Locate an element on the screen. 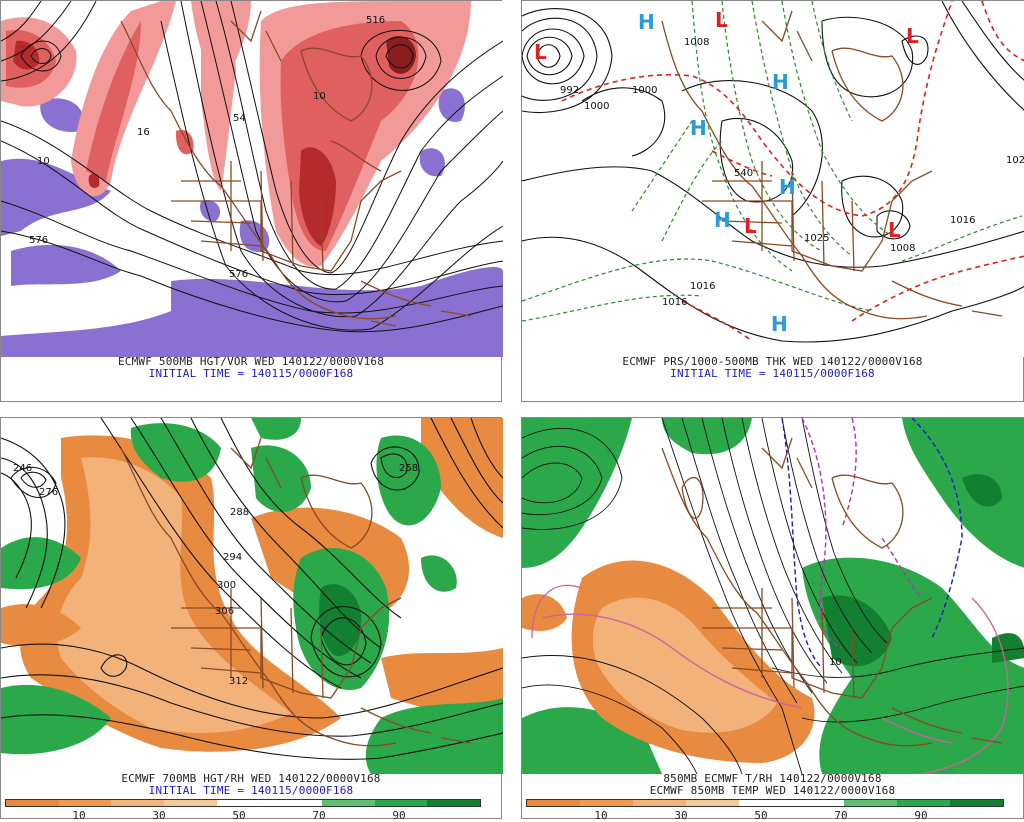 This screenshot has height=822, width=1024. contour-label: 306 is located at coordinates (224, 611).